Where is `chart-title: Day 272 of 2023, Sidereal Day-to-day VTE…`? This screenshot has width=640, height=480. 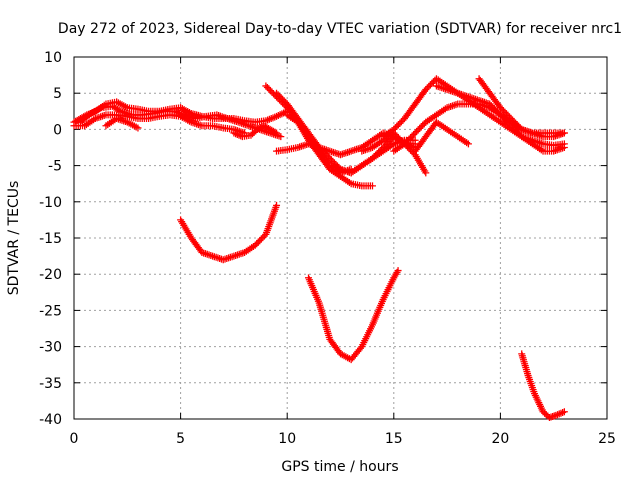 chart-title: Day 272 of 2023, Sidereal Day-to-day VTE… is located at coordinates (340, 29).